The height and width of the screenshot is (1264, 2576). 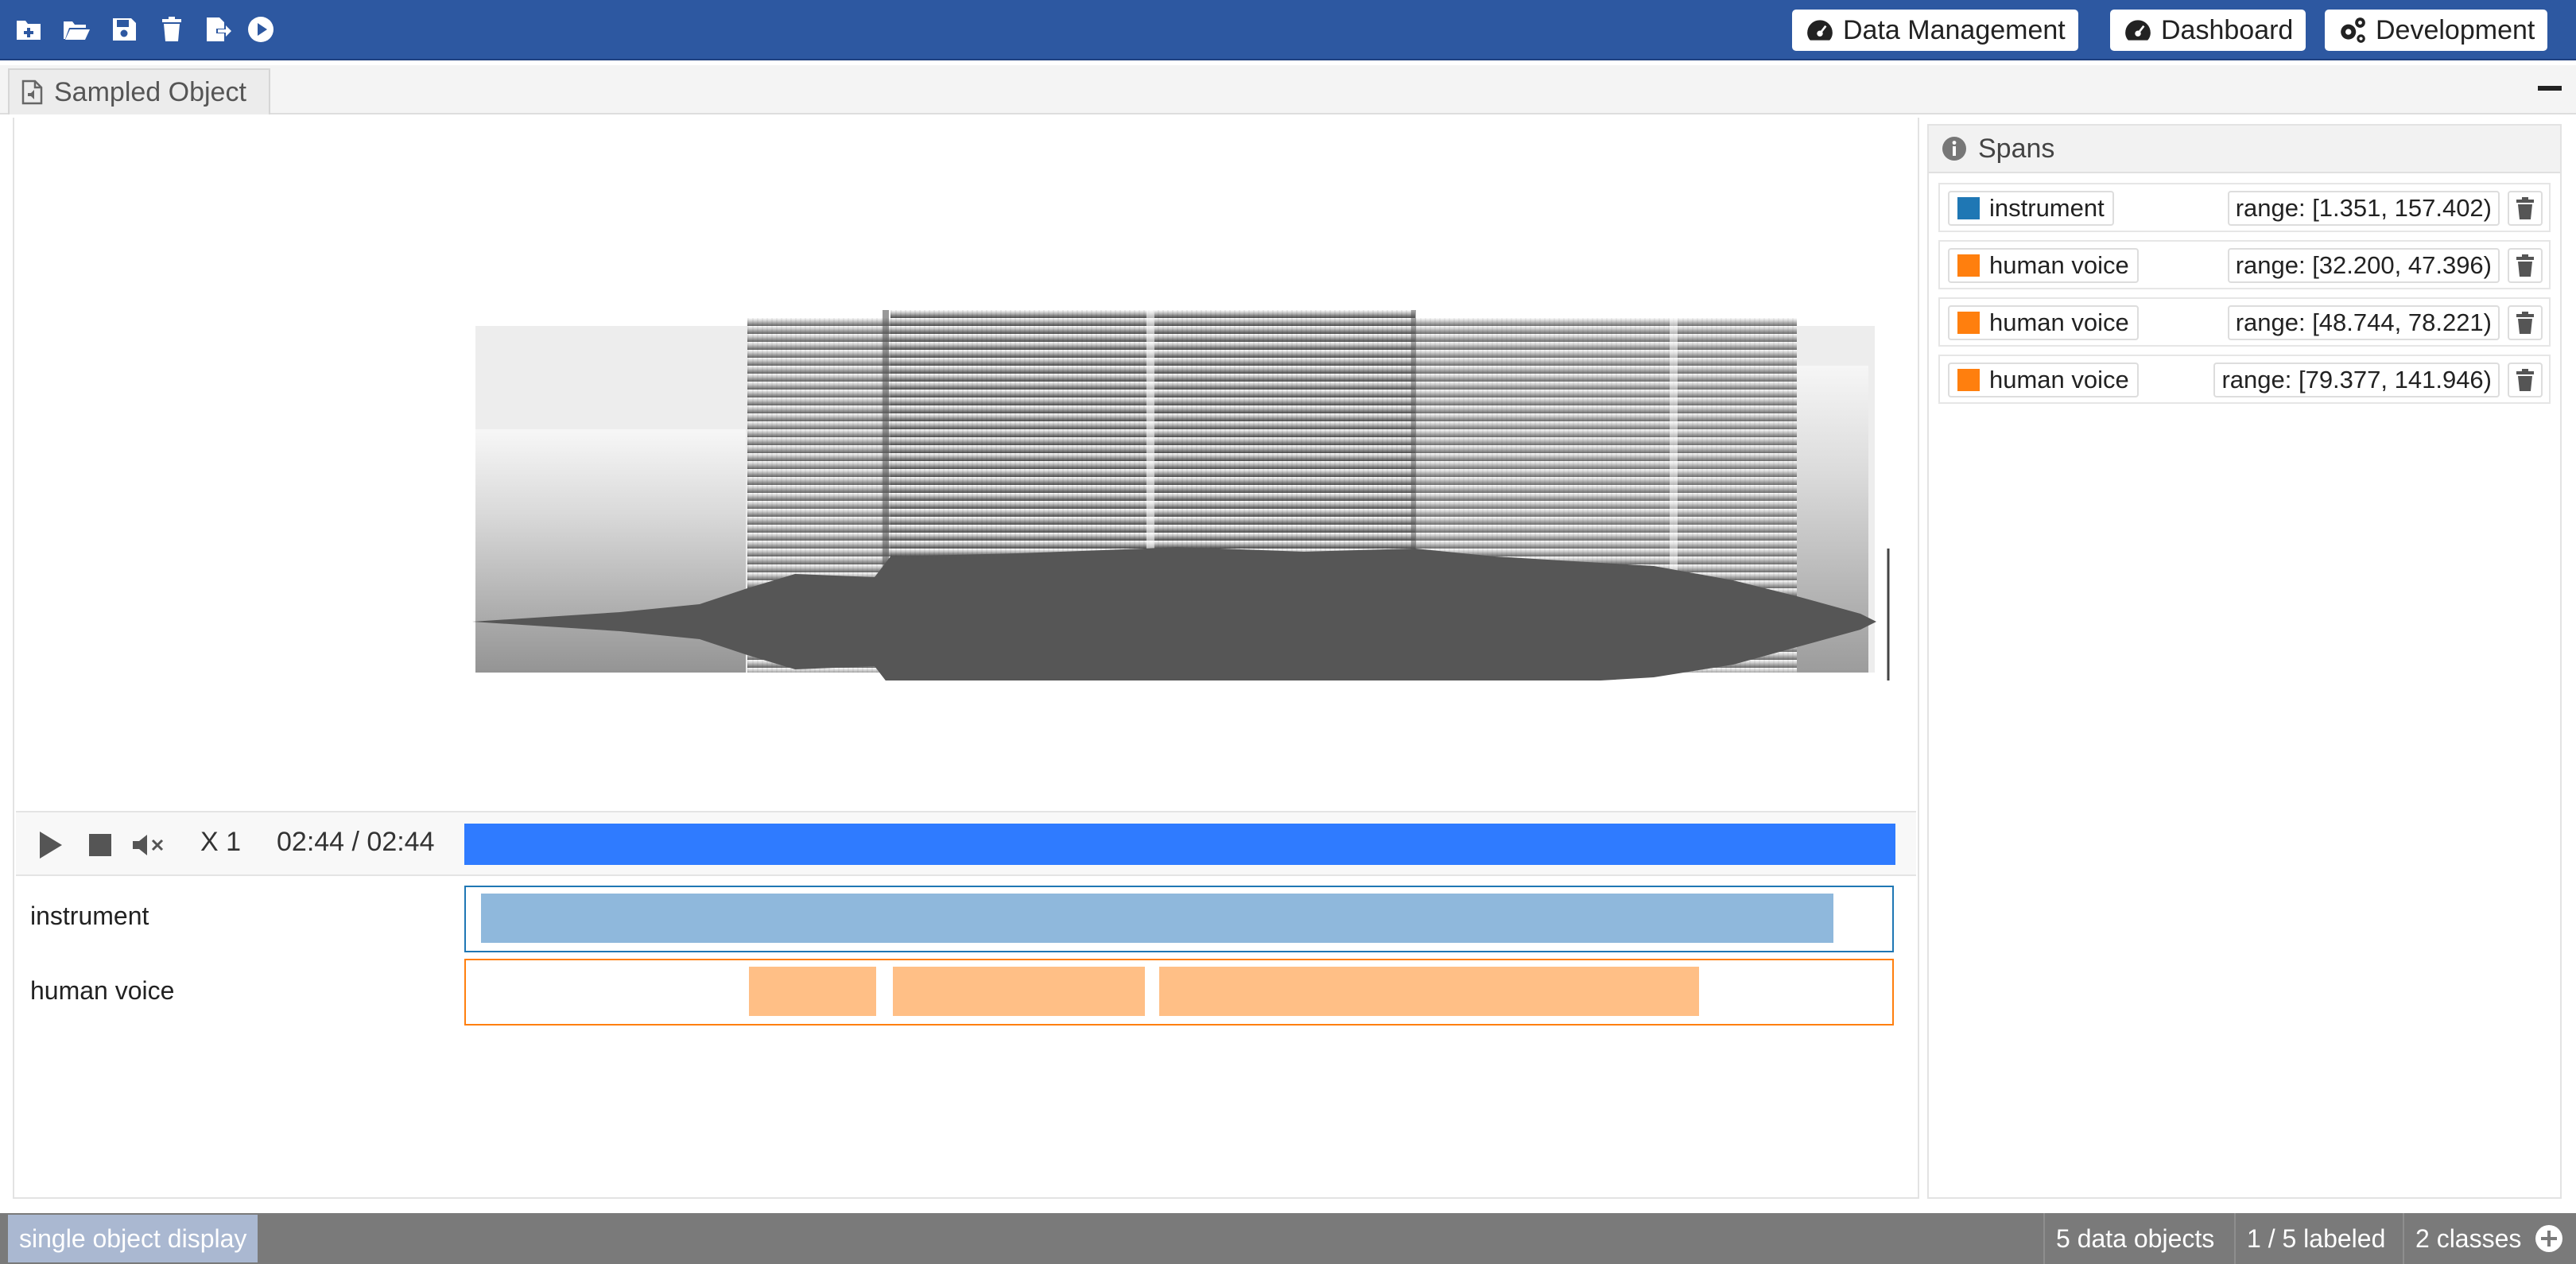 What do you see at coordinates (32, 92) in the screenshot?
I see `audio-file-icon` at bounding box center [32, 92].